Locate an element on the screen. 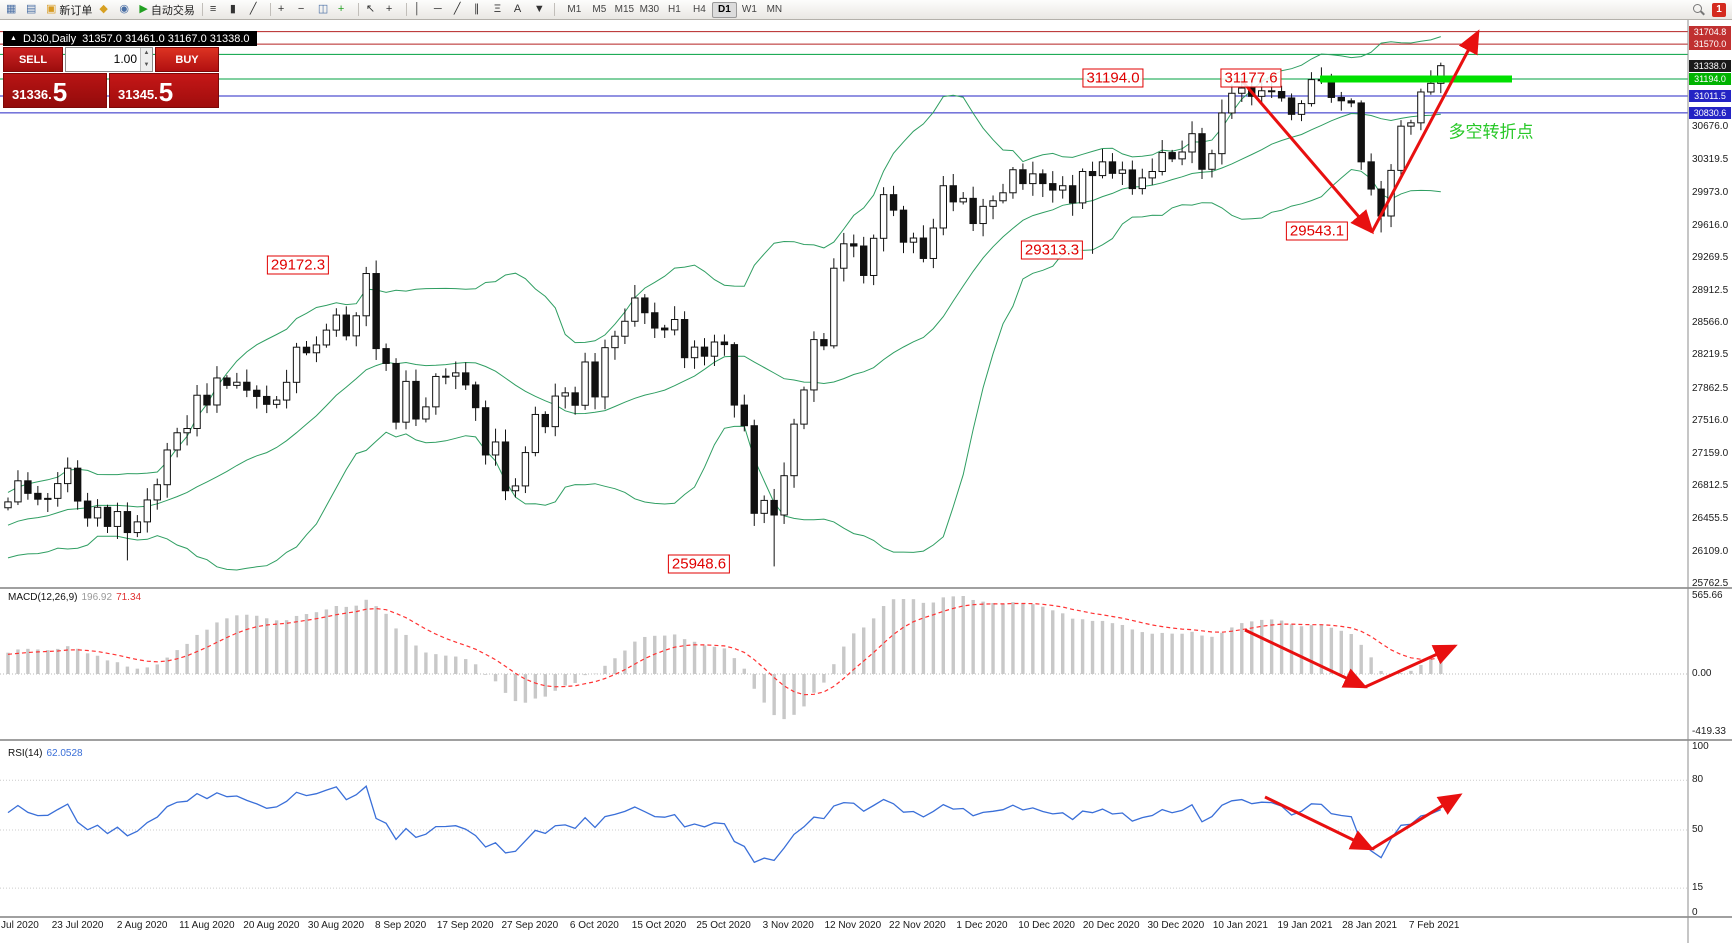 The height and width of the screenshot is (943, 1732). indicators-button: + is located at coordinates (344, 9).